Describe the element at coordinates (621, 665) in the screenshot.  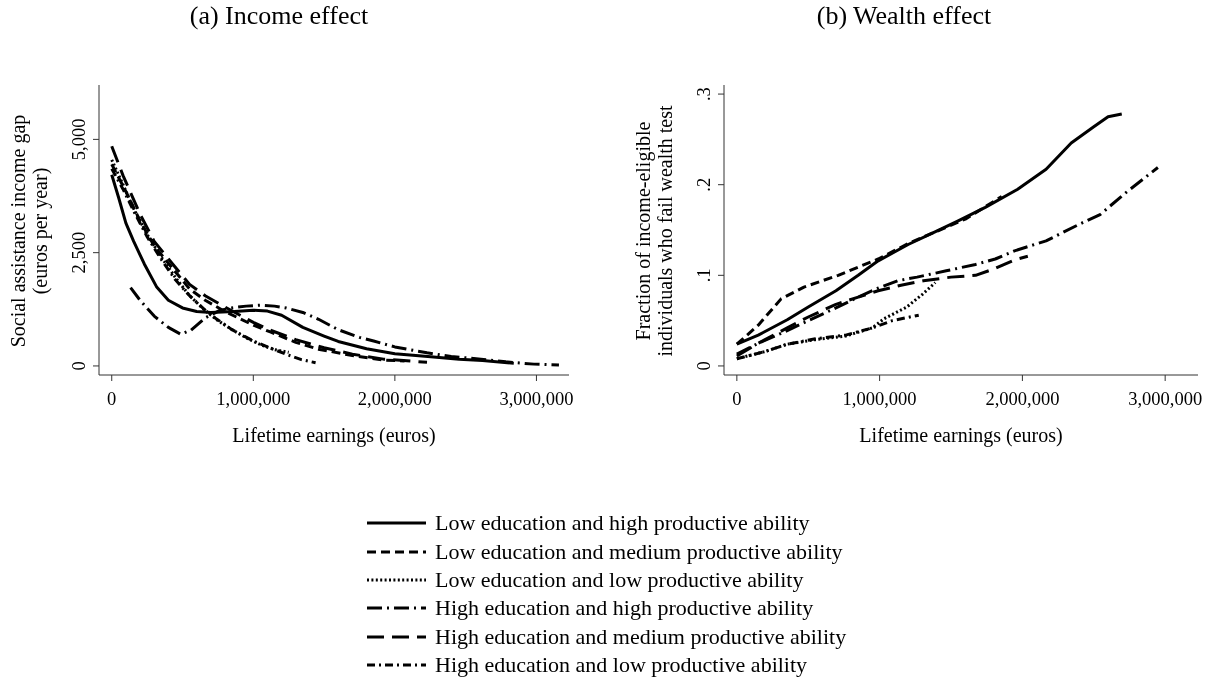
I see `legend-label: High education and low productive ability` at that location.